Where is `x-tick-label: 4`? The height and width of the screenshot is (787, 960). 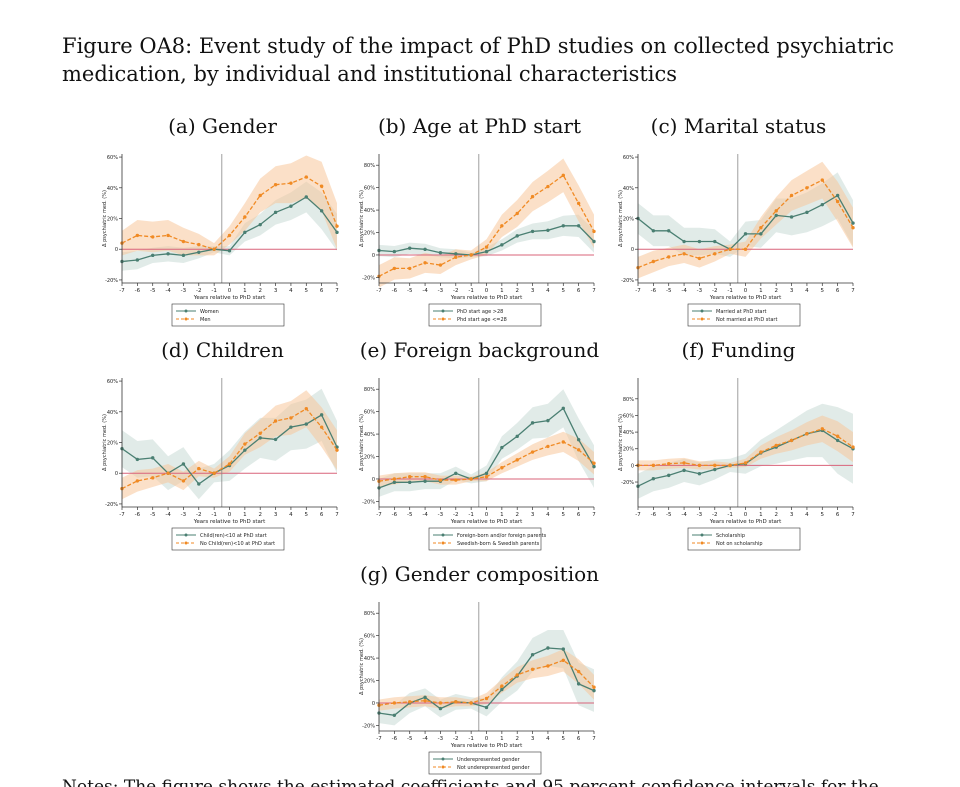 x-tick-label: 4 is located at coordinates (291, 291).